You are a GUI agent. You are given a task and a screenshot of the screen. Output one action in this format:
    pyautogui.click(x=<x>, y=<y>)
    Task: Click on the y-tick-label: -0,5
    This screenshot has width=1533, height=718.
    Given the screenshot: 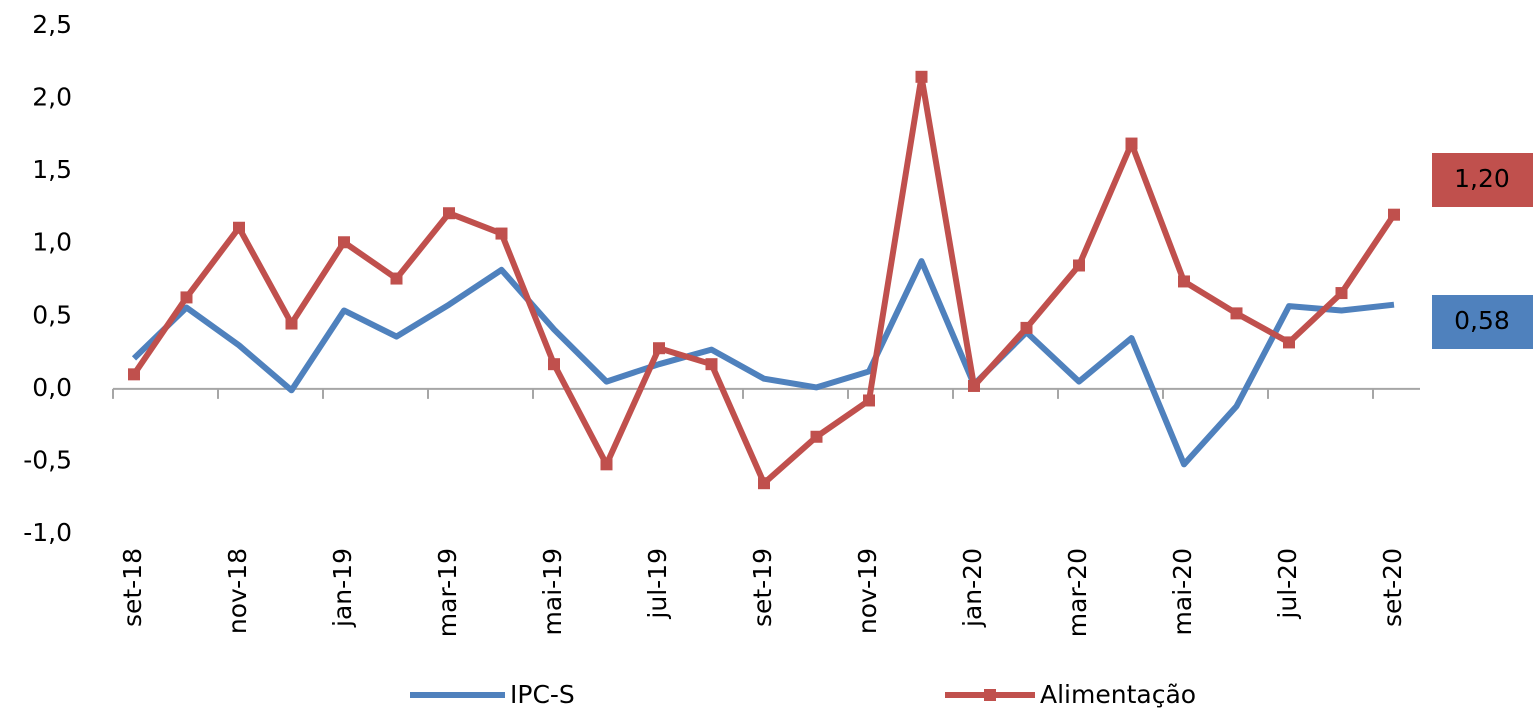 What is the action you would take?
    pyautogui.click(x=47, y=459)
    